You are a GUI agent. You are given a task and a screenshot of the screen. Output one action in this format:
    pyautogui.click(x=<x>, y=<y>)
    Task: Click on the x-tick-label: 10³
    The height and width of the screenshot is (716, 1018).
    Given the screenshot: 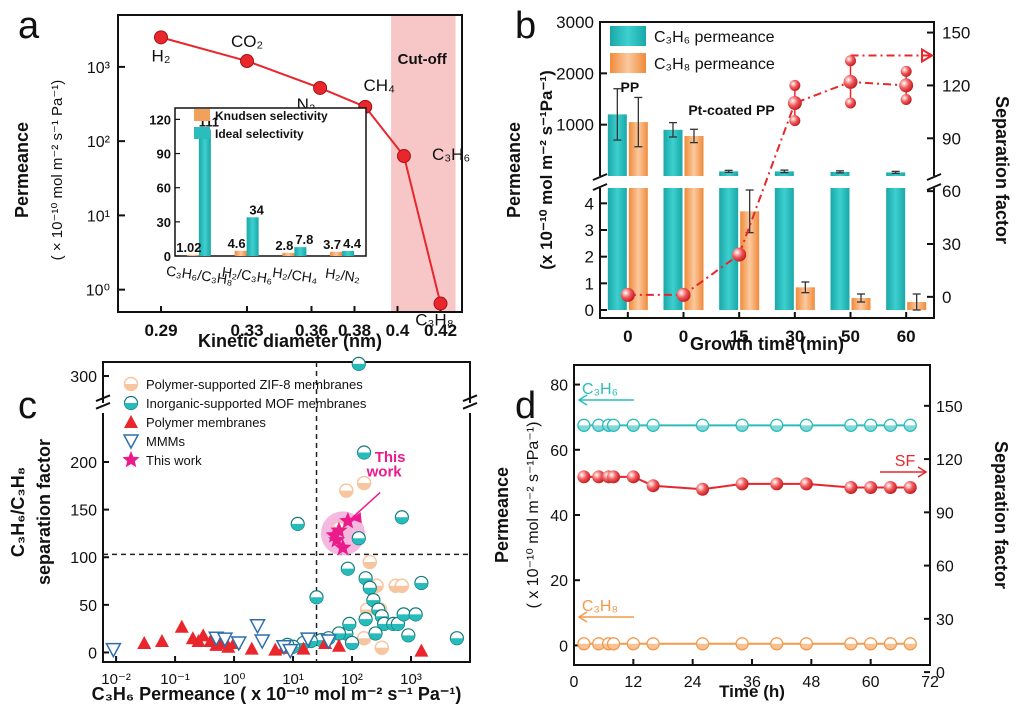 What is the action you would take?
    pyautogui.click(x=411, y=679)
    